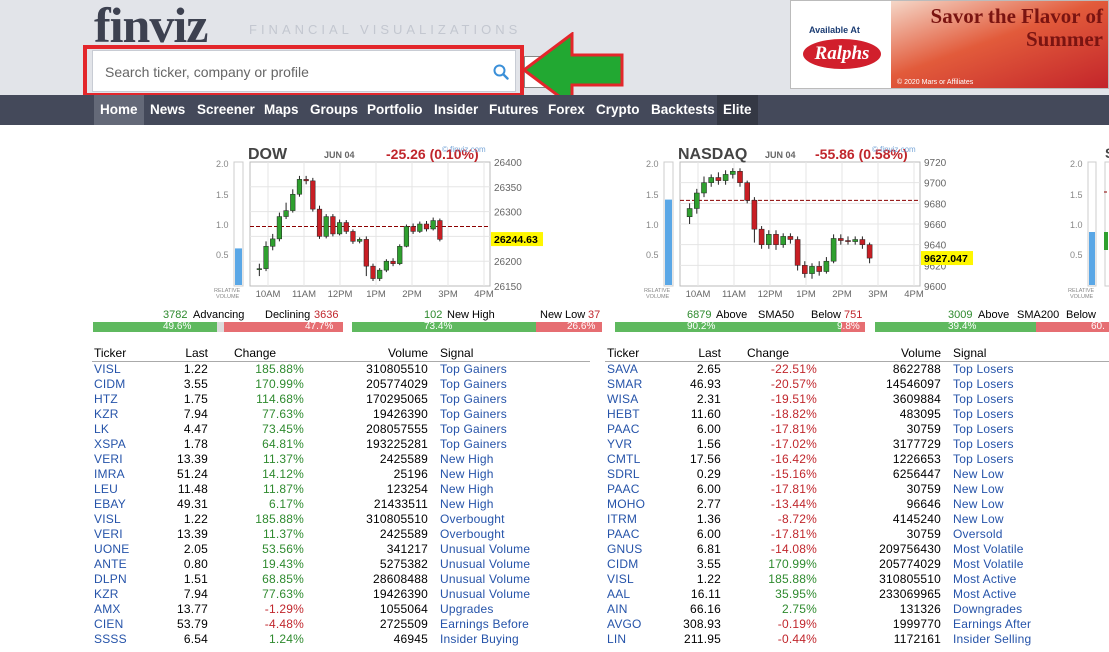 Image resolution: width=1109 pixels, height=652 pixels. Describe the element at coordinates (514, 109) in the screenshot. I see `nav-futures: Futures` at that location.